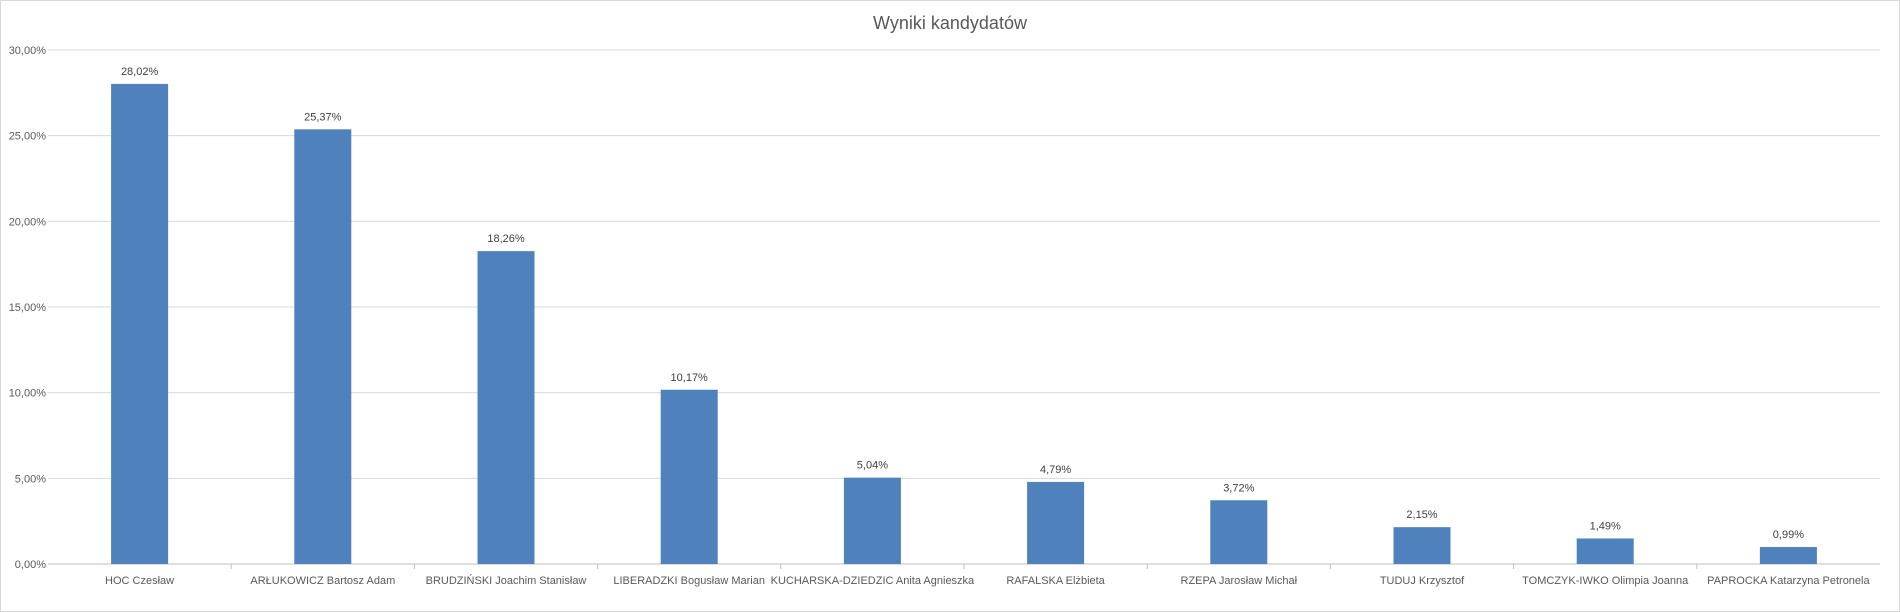  I want to click on category-label: HOC Czesław, so click(139, 581).